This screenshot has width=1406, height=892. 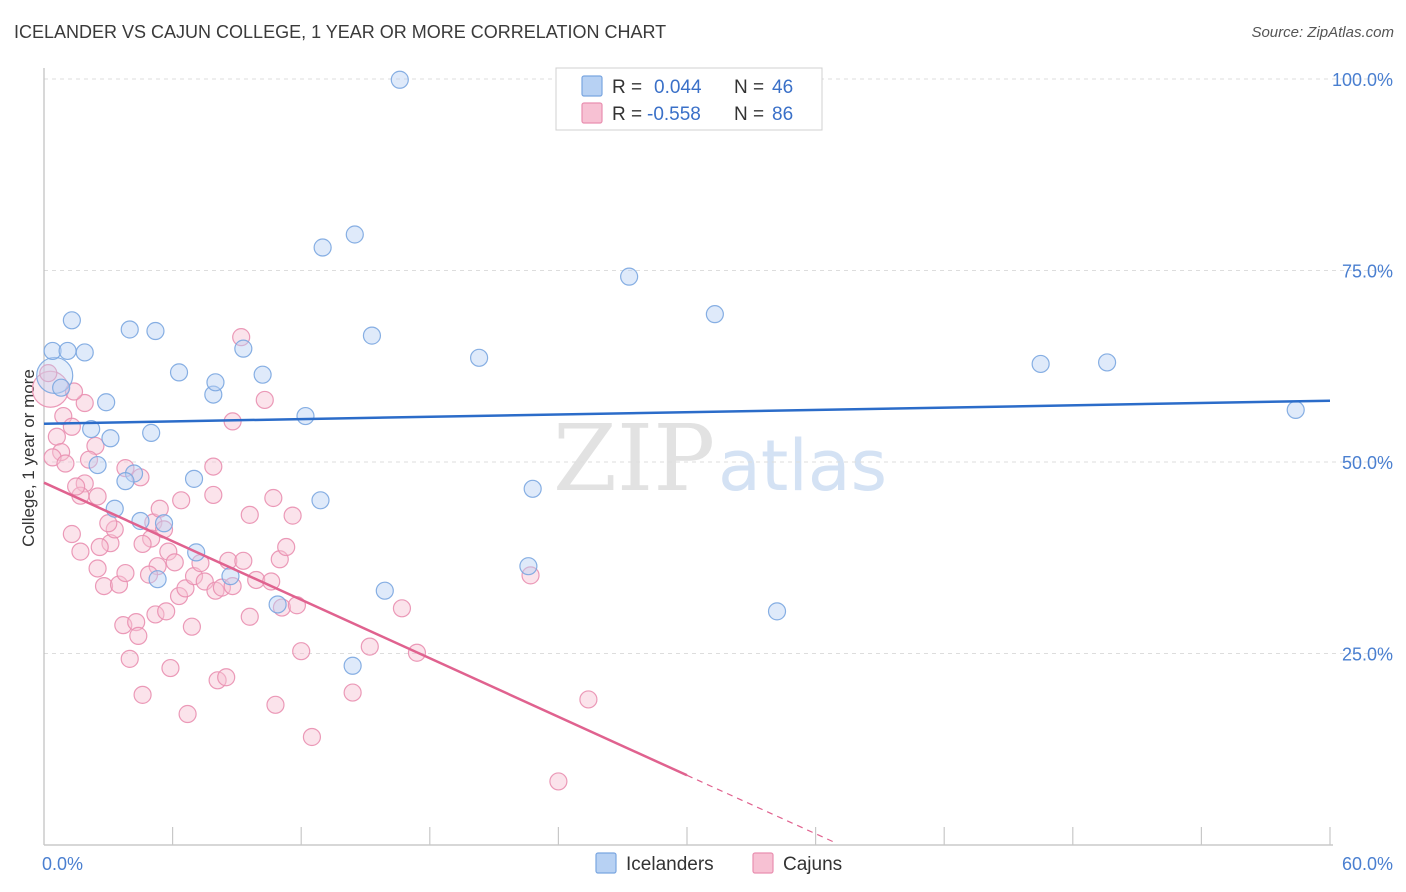 What do you see at coordinates (762, 809) in the screenshot?
I see `cajuns-trend-extension` at bounding box center [762, 809].